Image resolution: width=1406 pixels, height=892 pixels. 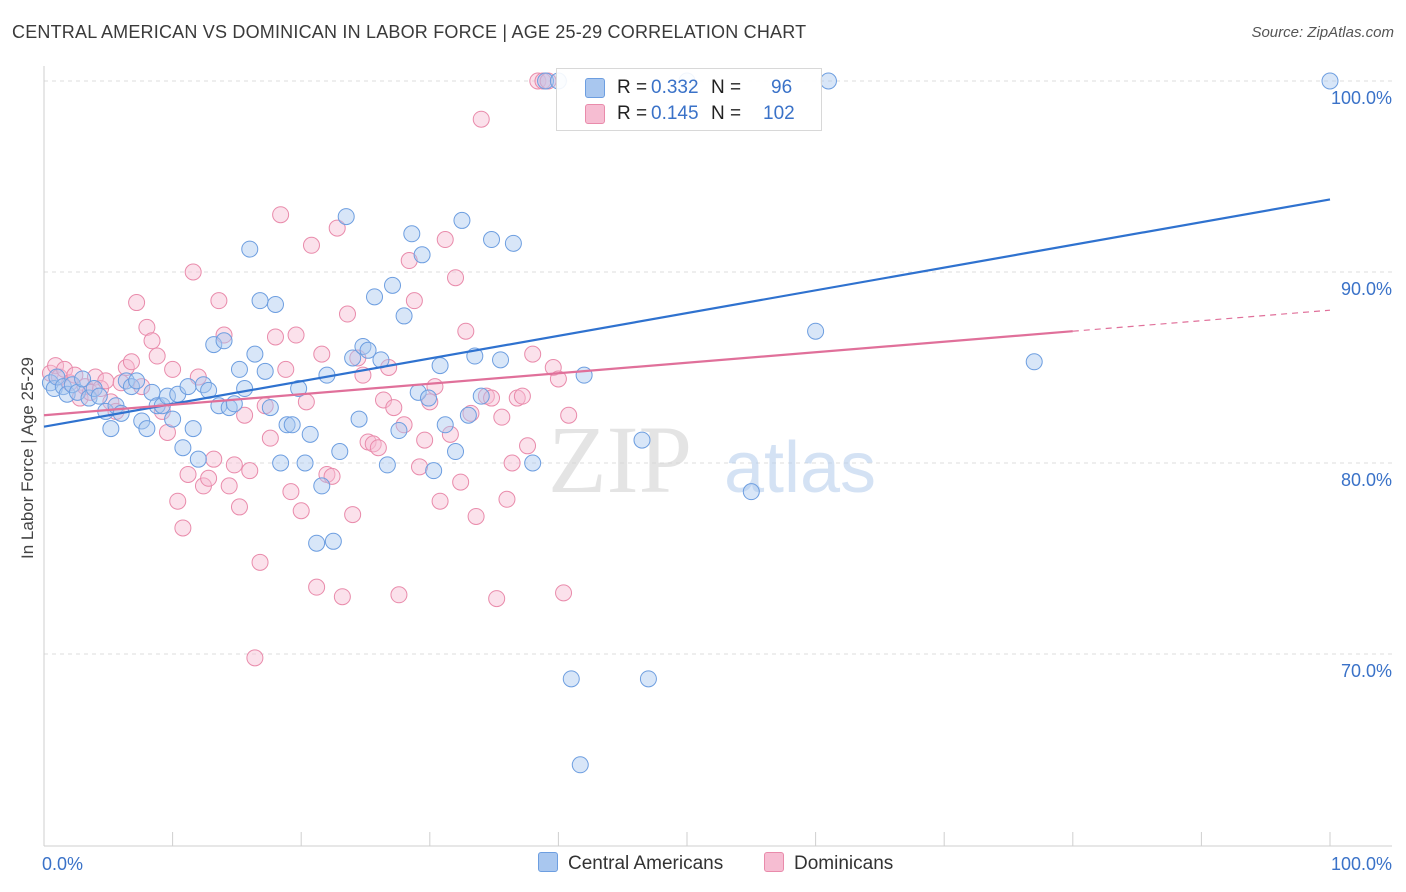 I want to click on n-label: N =, so click(x=726, y=113).